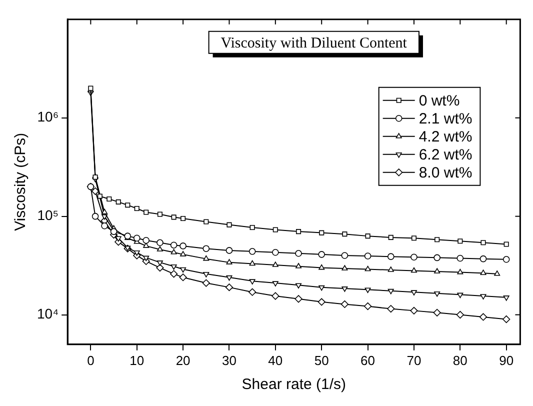 The image size is (533, 406). What do you see at coordinates (445, 137) in the screenshot?
I see `legend-label: 4.2 wt%` at bounding box center [445, 137].